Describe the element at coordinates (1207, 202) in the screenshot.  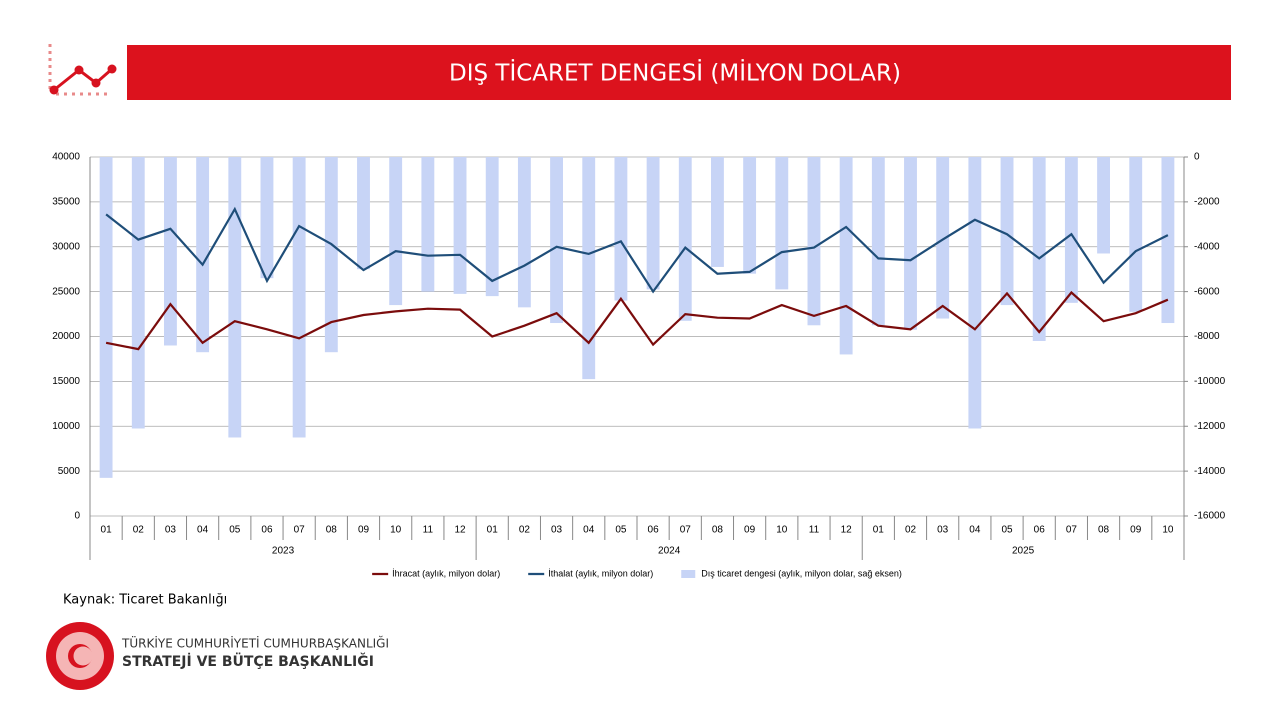
I see `y2-tick-label: -2000` at that location.